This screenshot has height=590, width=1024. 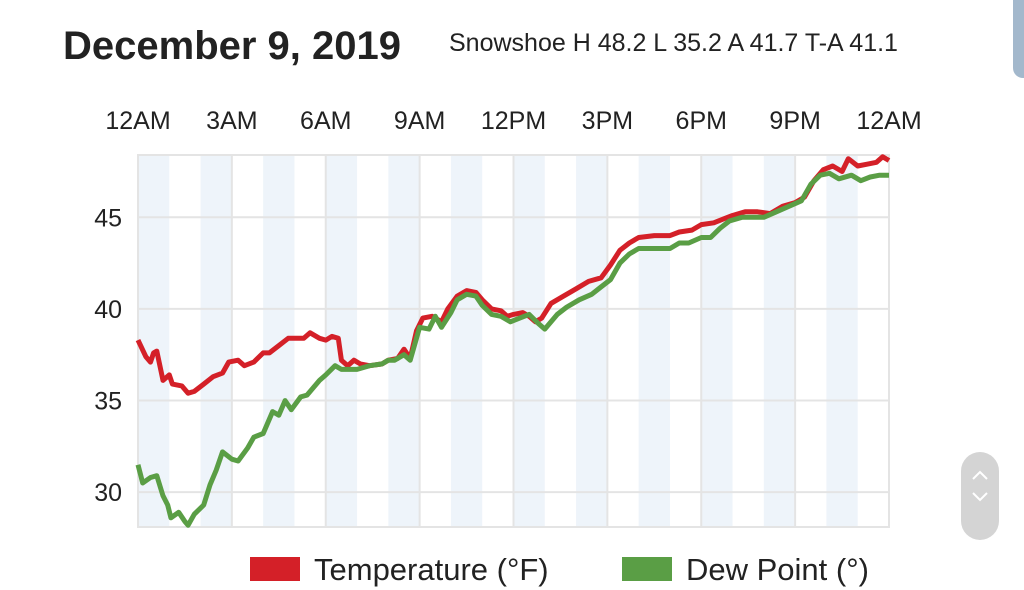 I want to click on temperature-legend-swatch, so click(x=275, y=569).